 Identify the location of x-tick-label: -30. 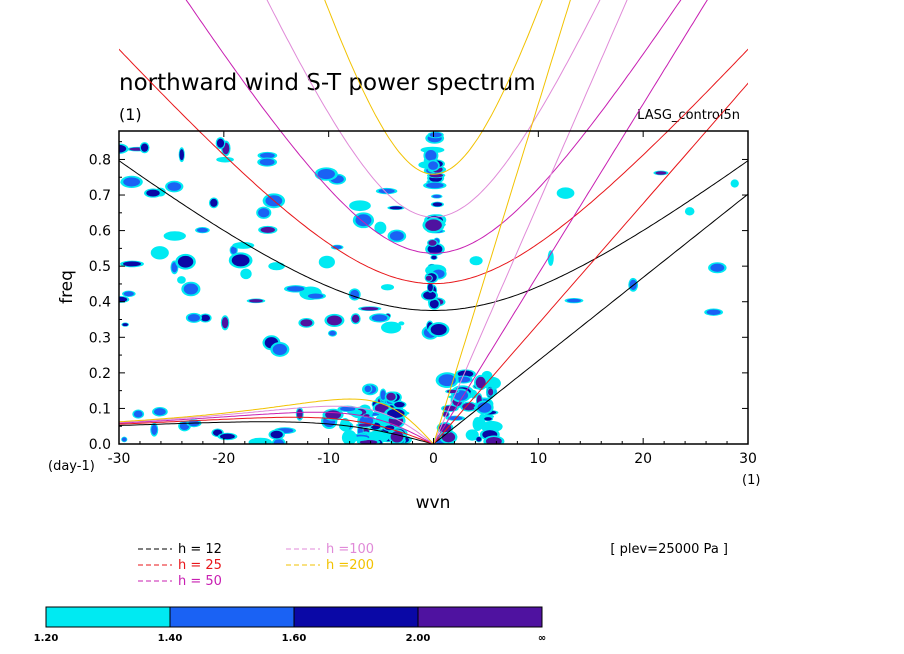
(119, 459).